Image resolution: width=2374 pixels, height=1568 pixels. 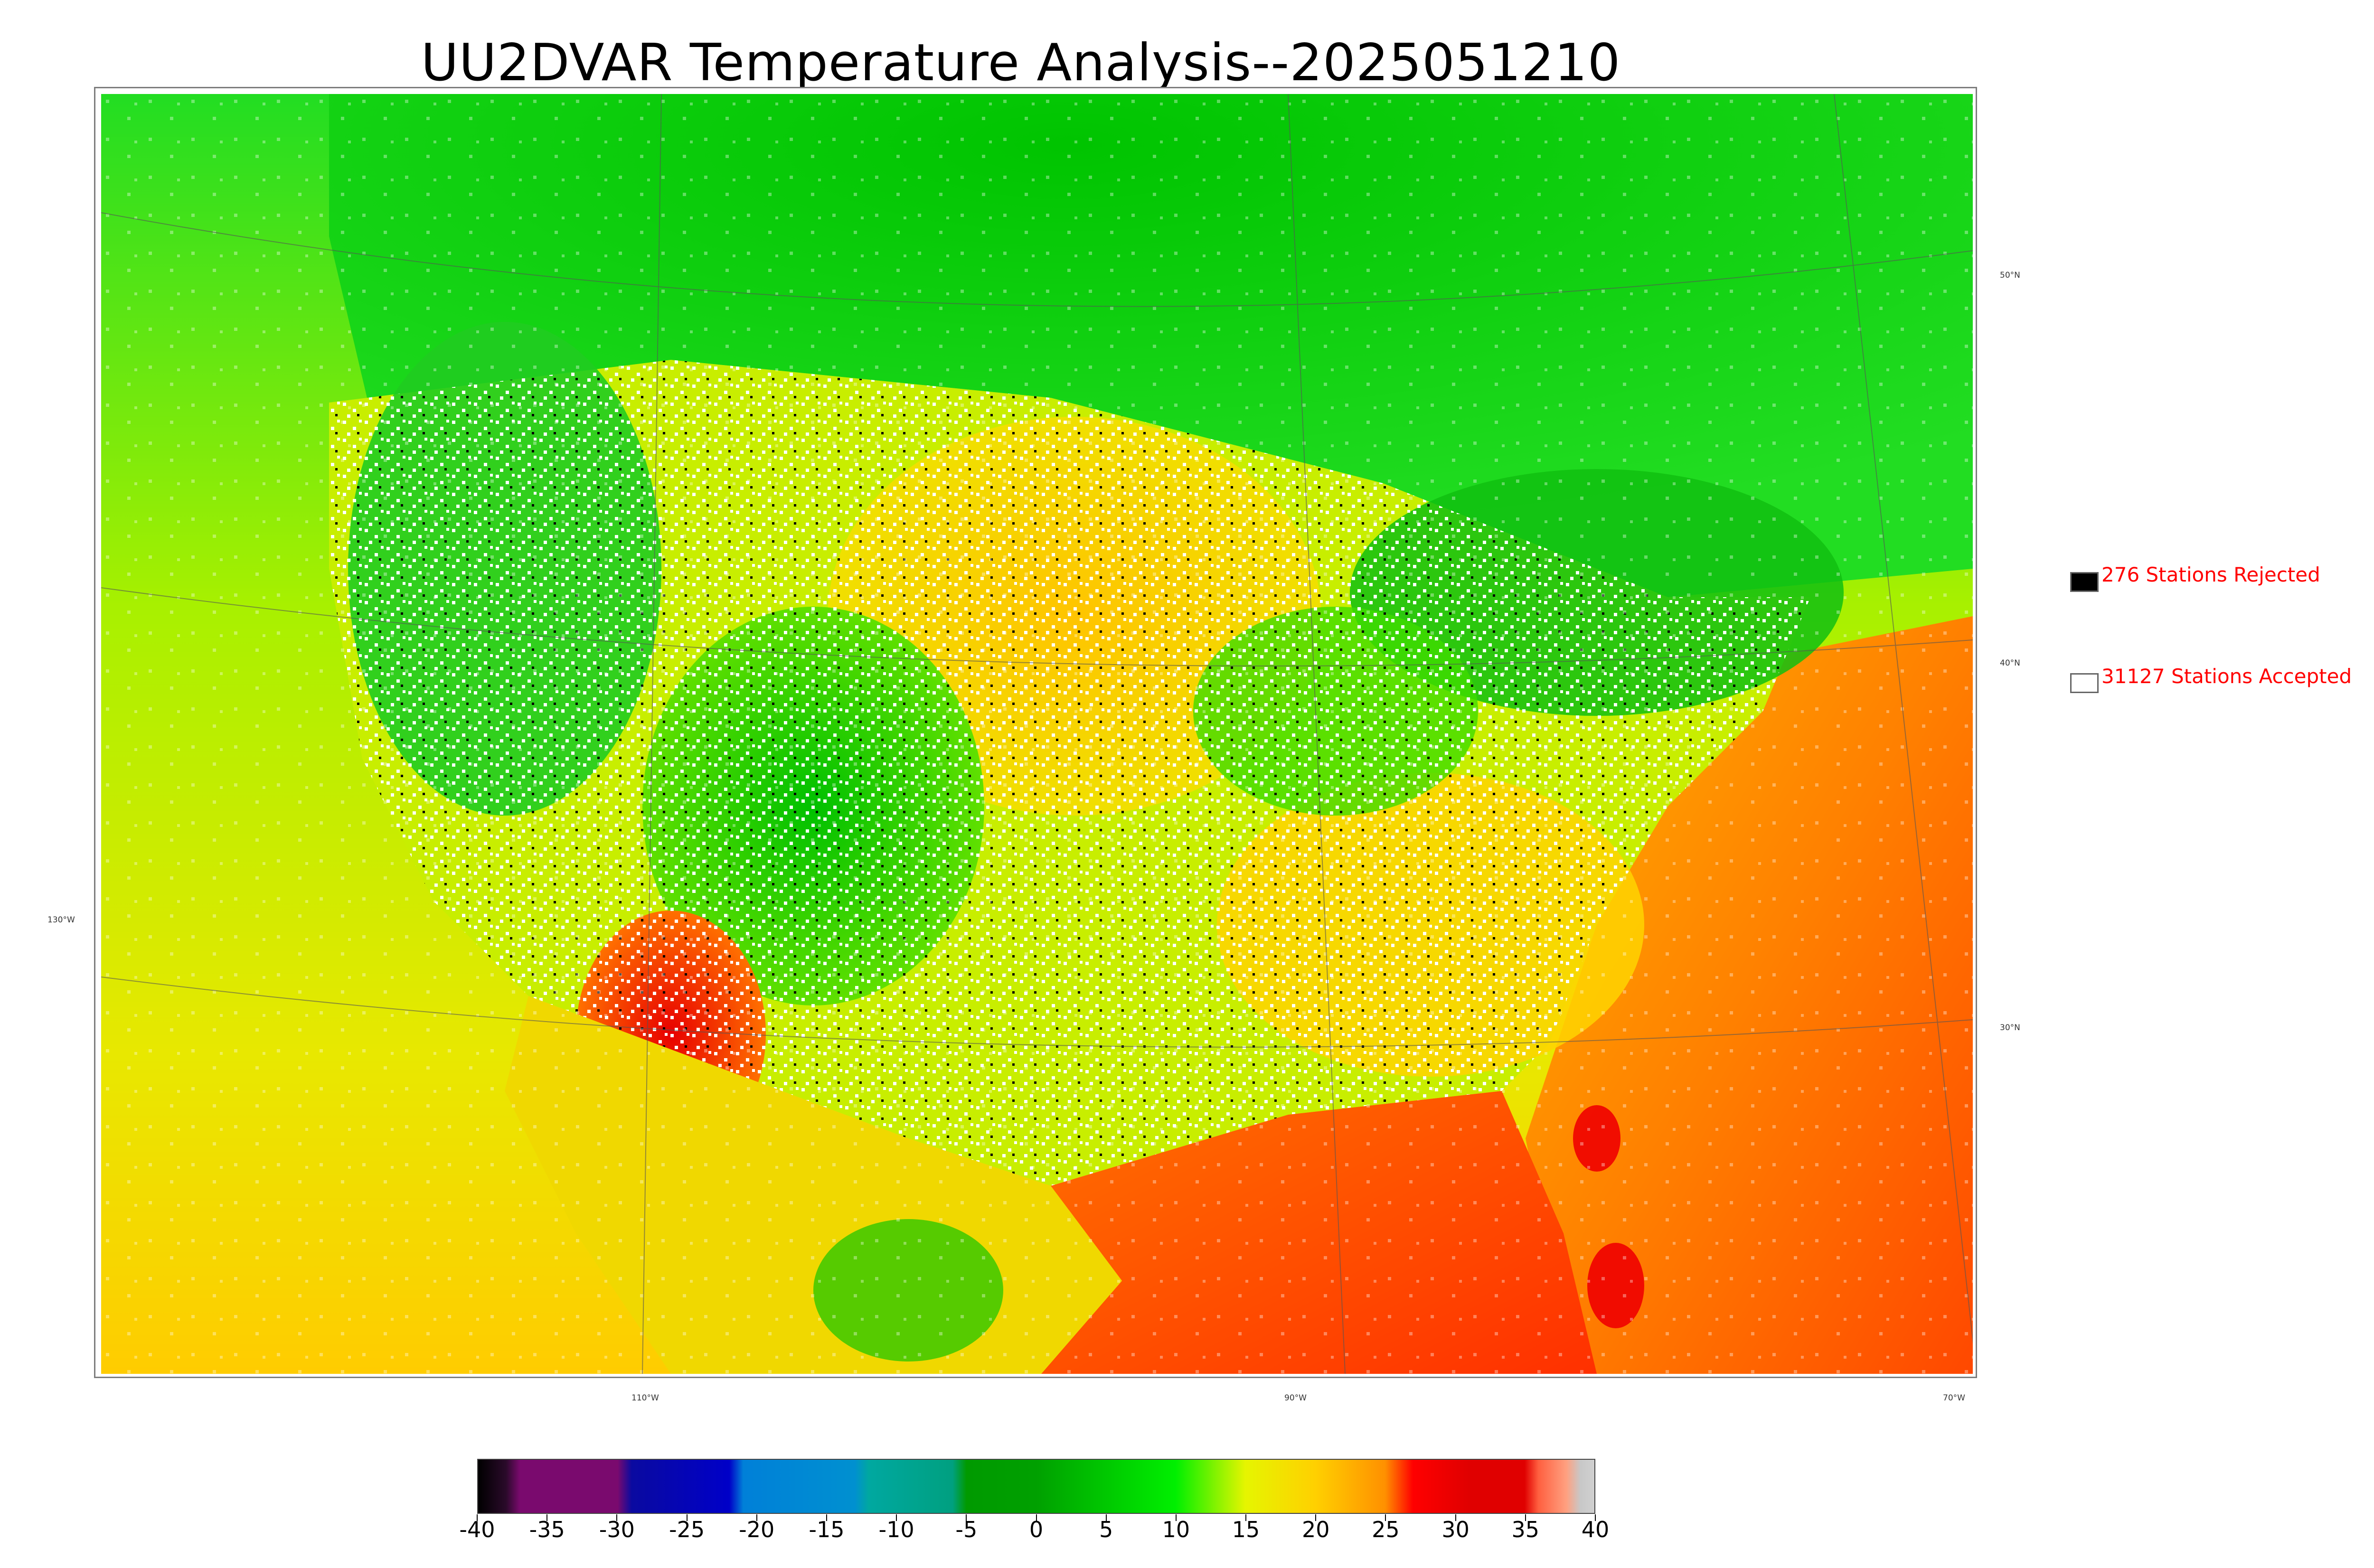 I want to click on lon-label-110w: 110°W, so click(x=645, y=1398).